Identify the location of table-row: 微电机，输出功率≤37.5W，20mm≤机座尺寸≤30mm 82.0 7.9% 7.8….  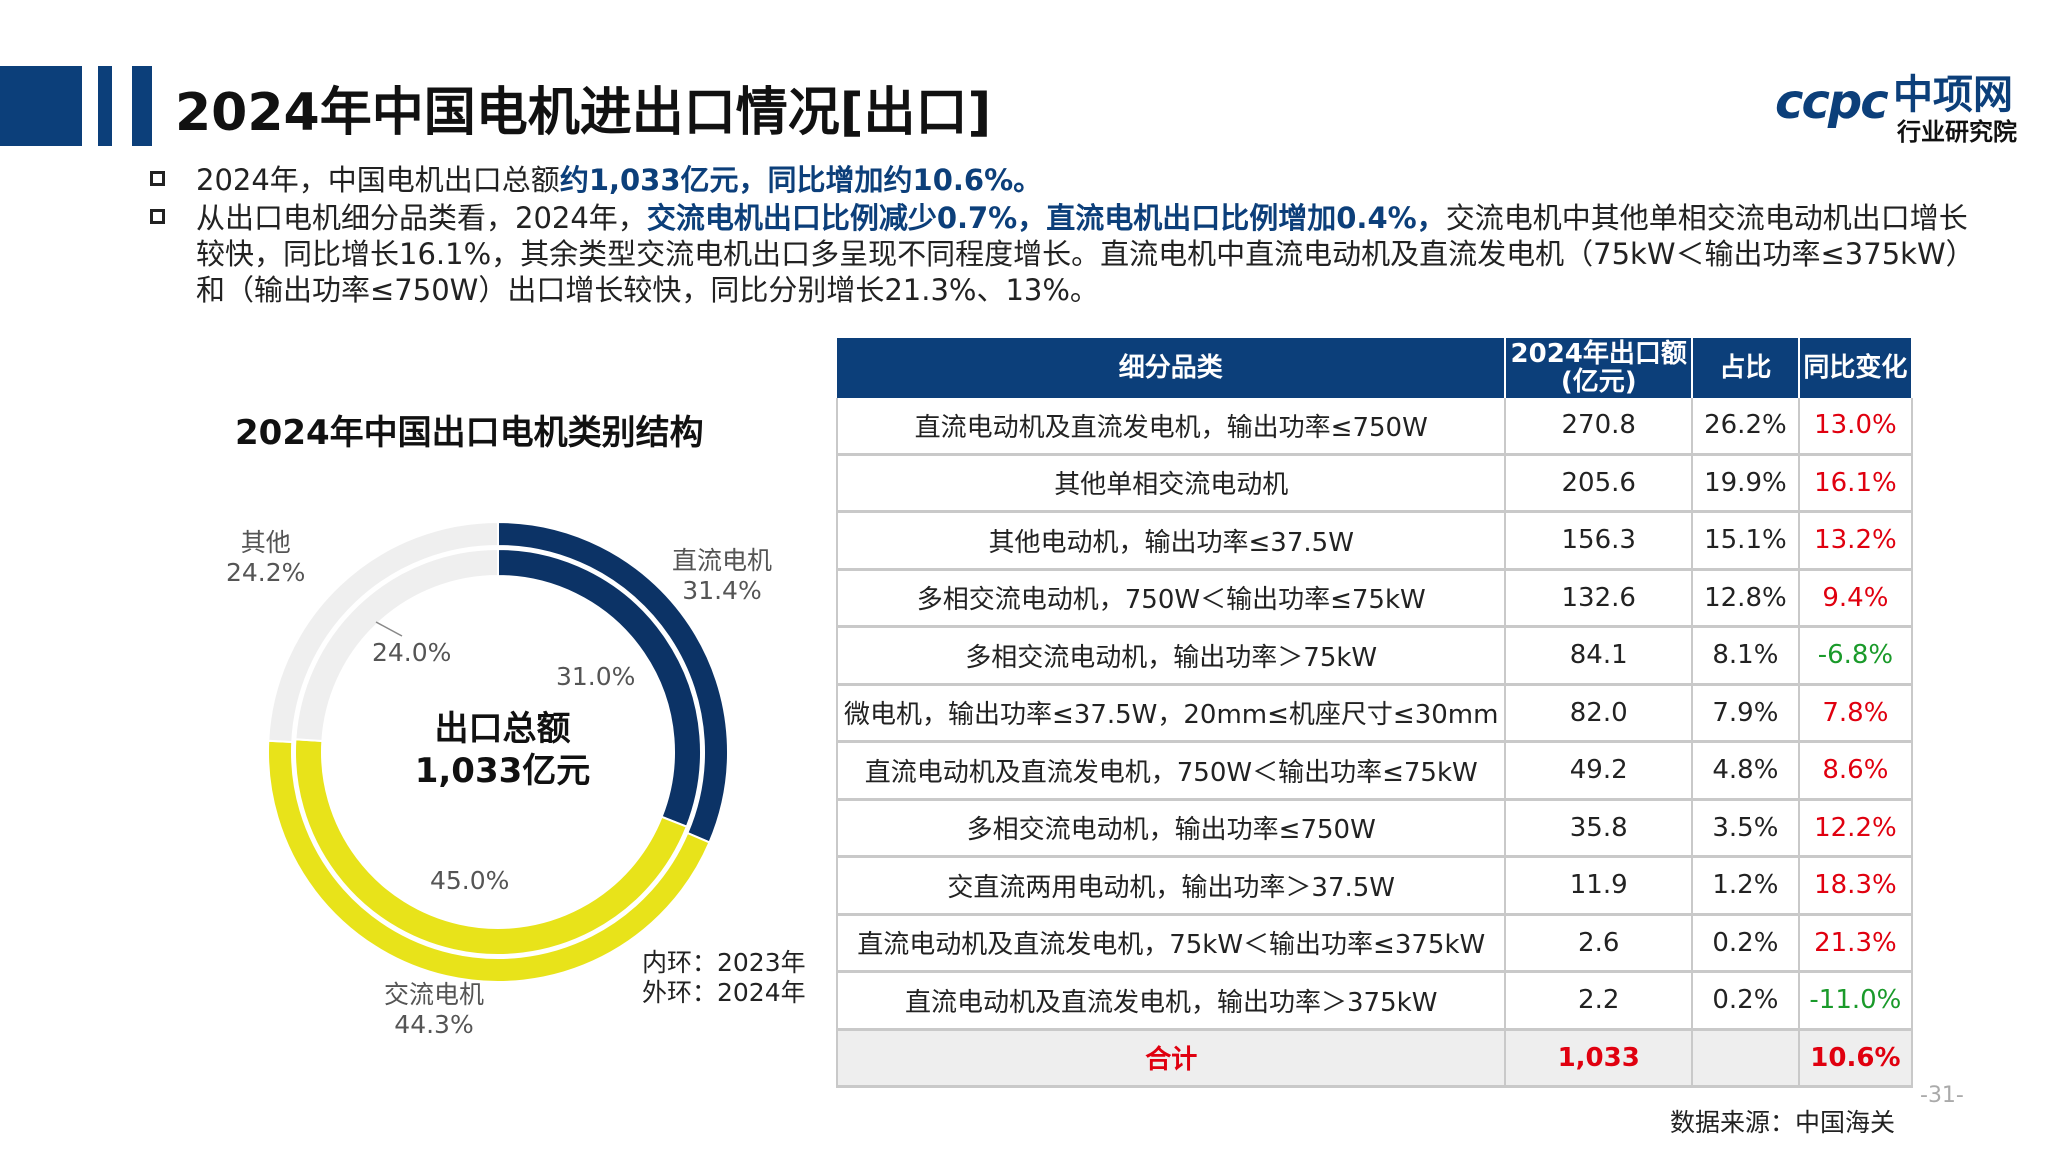
(1374, 713).